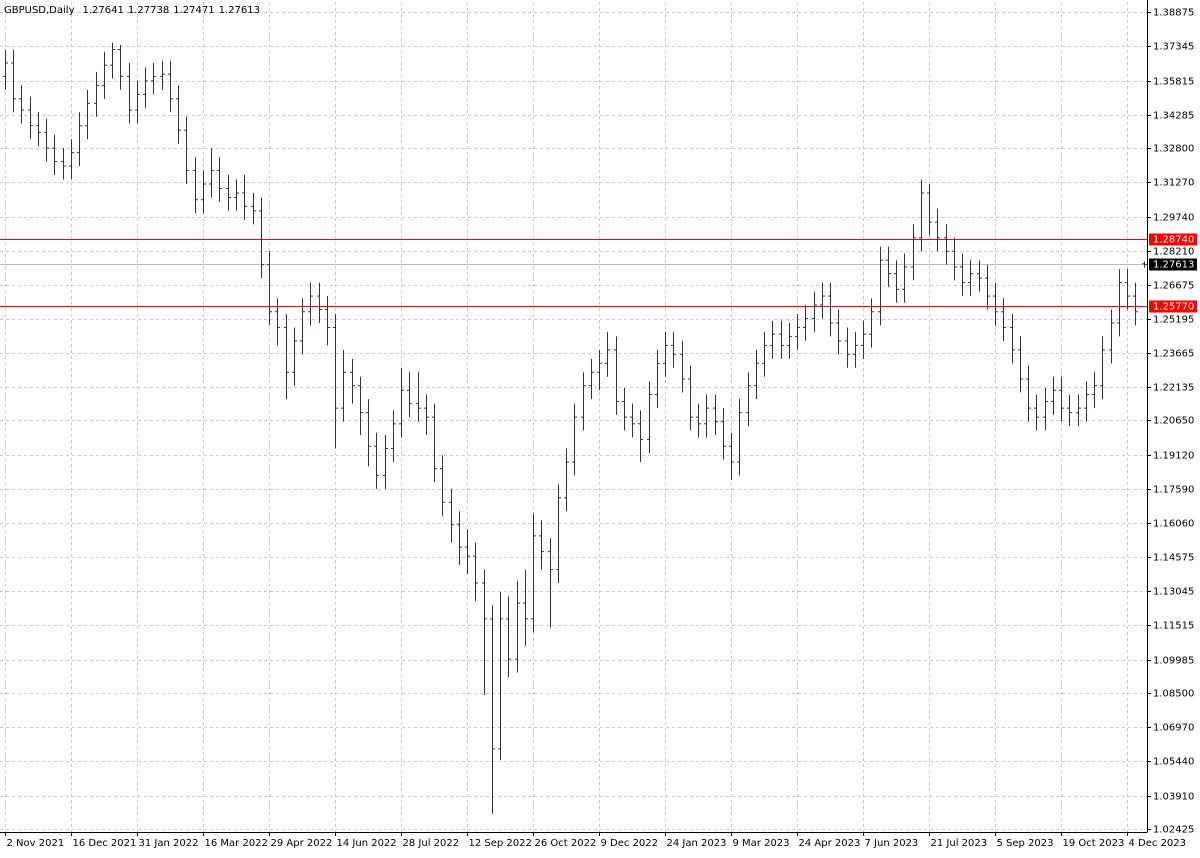 The image size is (1200, 858). I want to click on symbol-label: GBPUSD,Daily, so click(39, 10).